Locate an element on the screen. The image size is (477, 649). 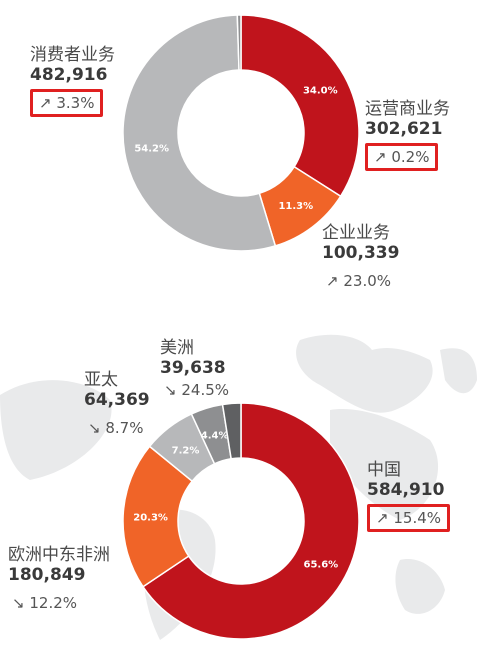
segment-slice-运营商业务 is located at coordinates (300, 106).